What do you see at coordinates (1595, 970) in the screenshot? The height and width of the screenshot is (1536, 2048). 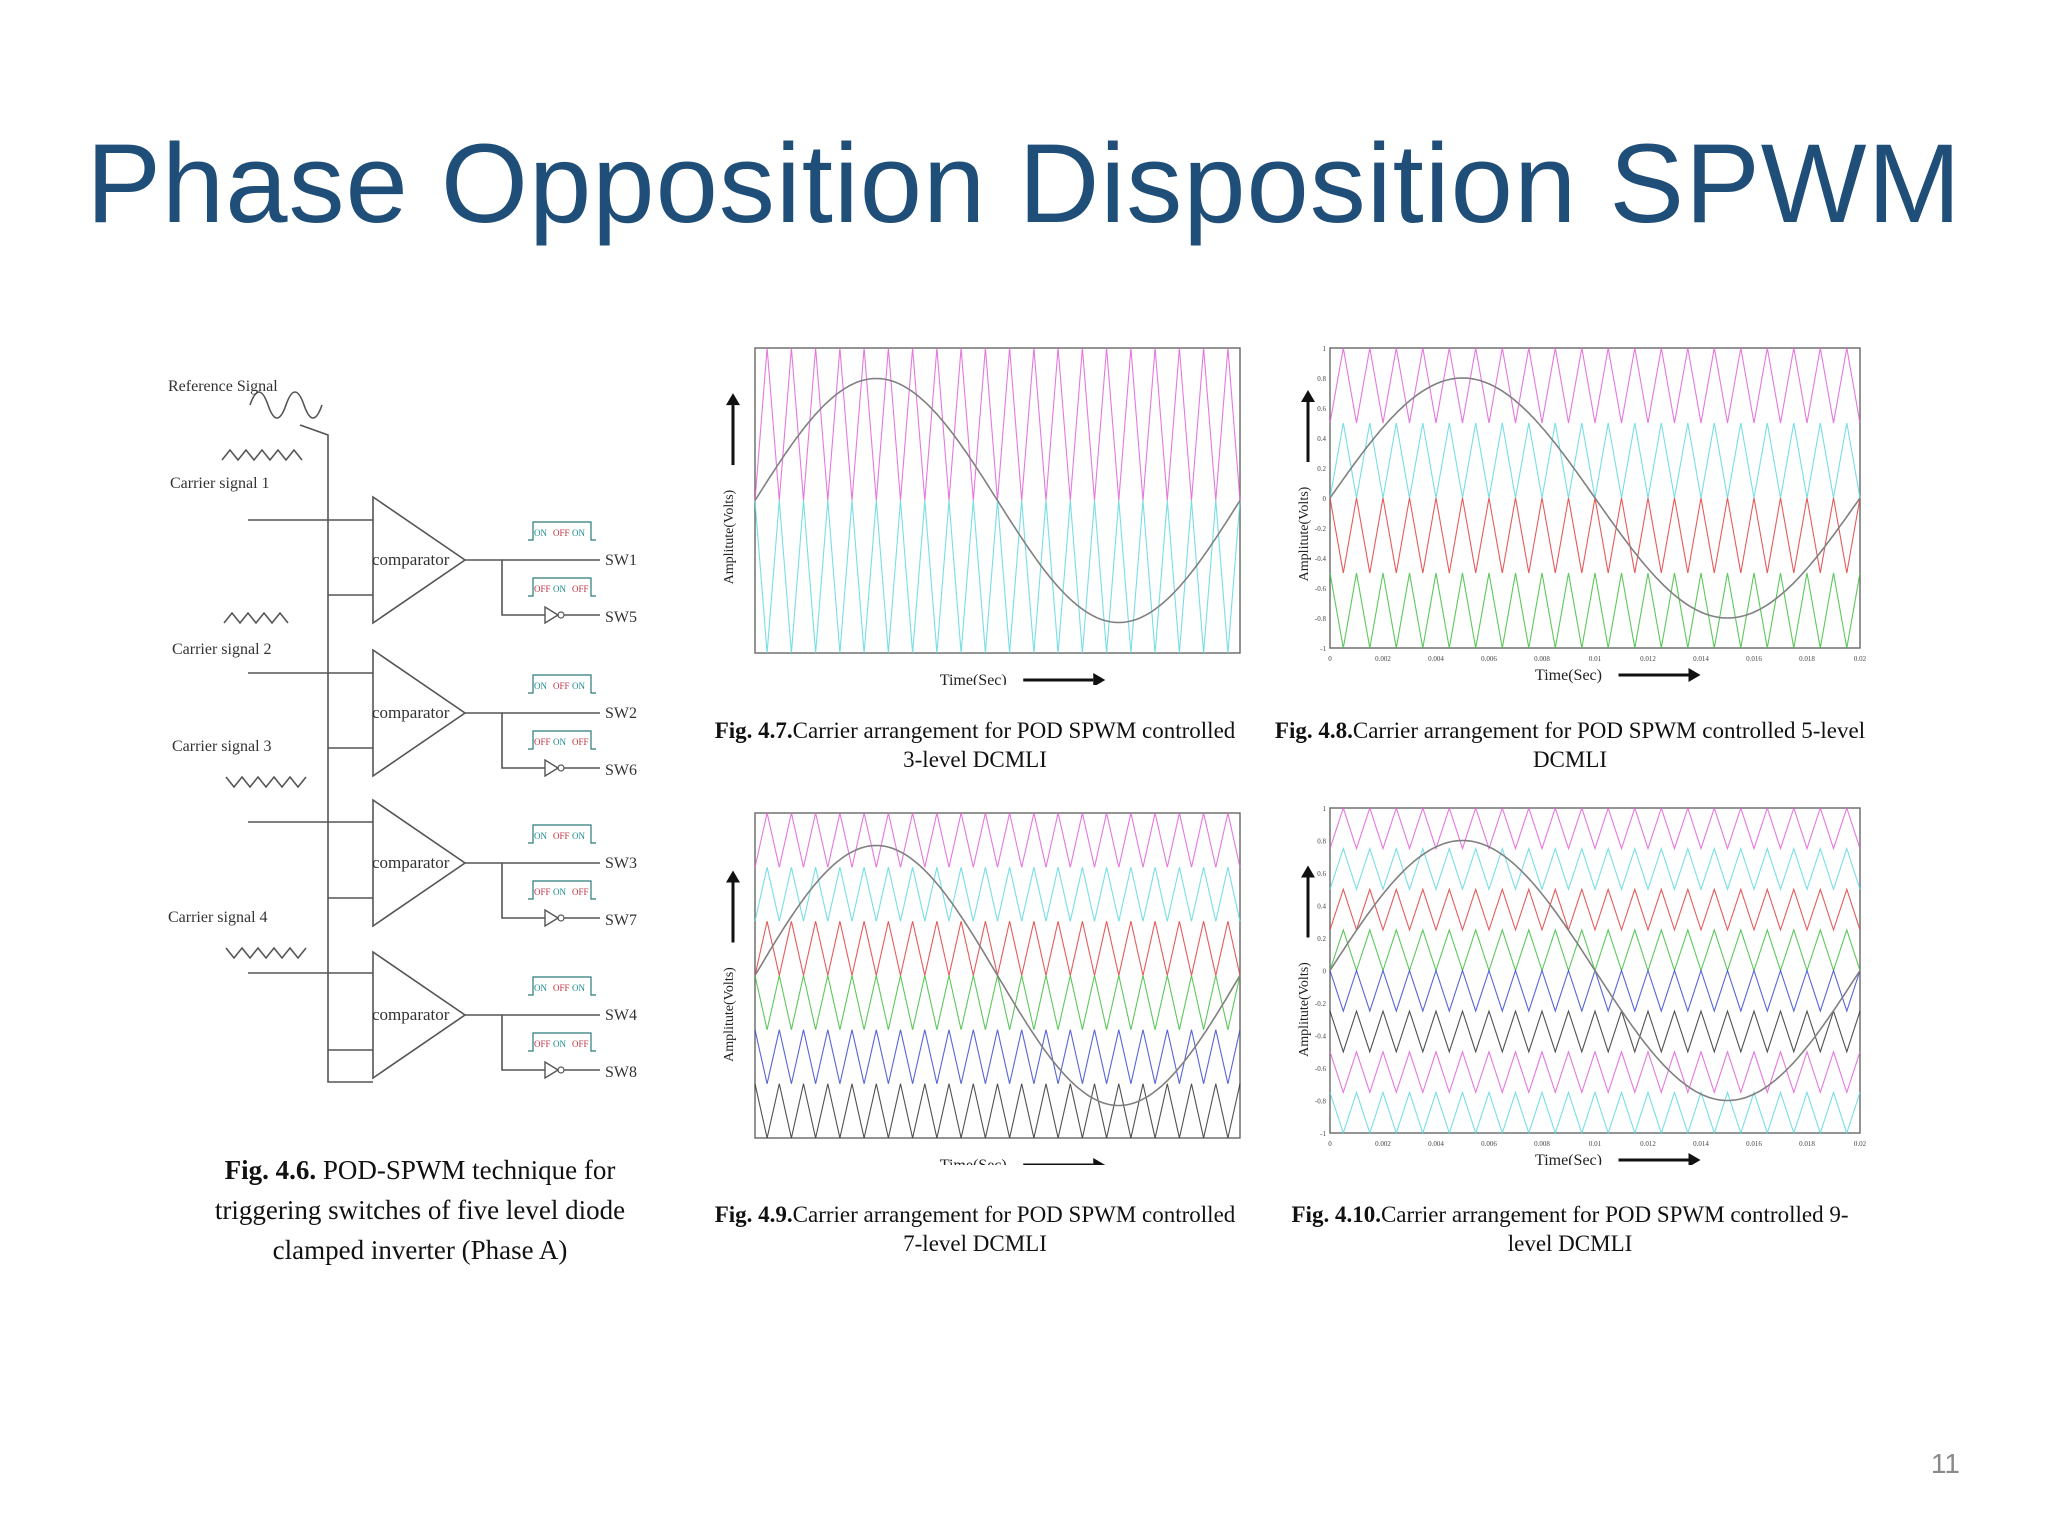 I see `reference-sine-line` at bounding box center [1595, 970].